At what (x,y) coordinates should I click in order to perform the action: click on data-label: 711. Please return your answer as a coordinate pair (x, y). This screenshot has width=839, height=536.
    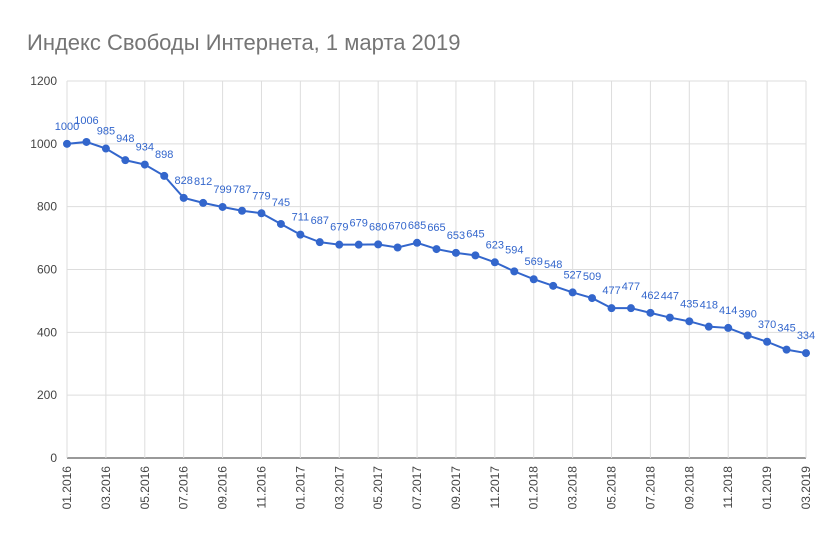
    Looking at the image, I should click on (301, 218).